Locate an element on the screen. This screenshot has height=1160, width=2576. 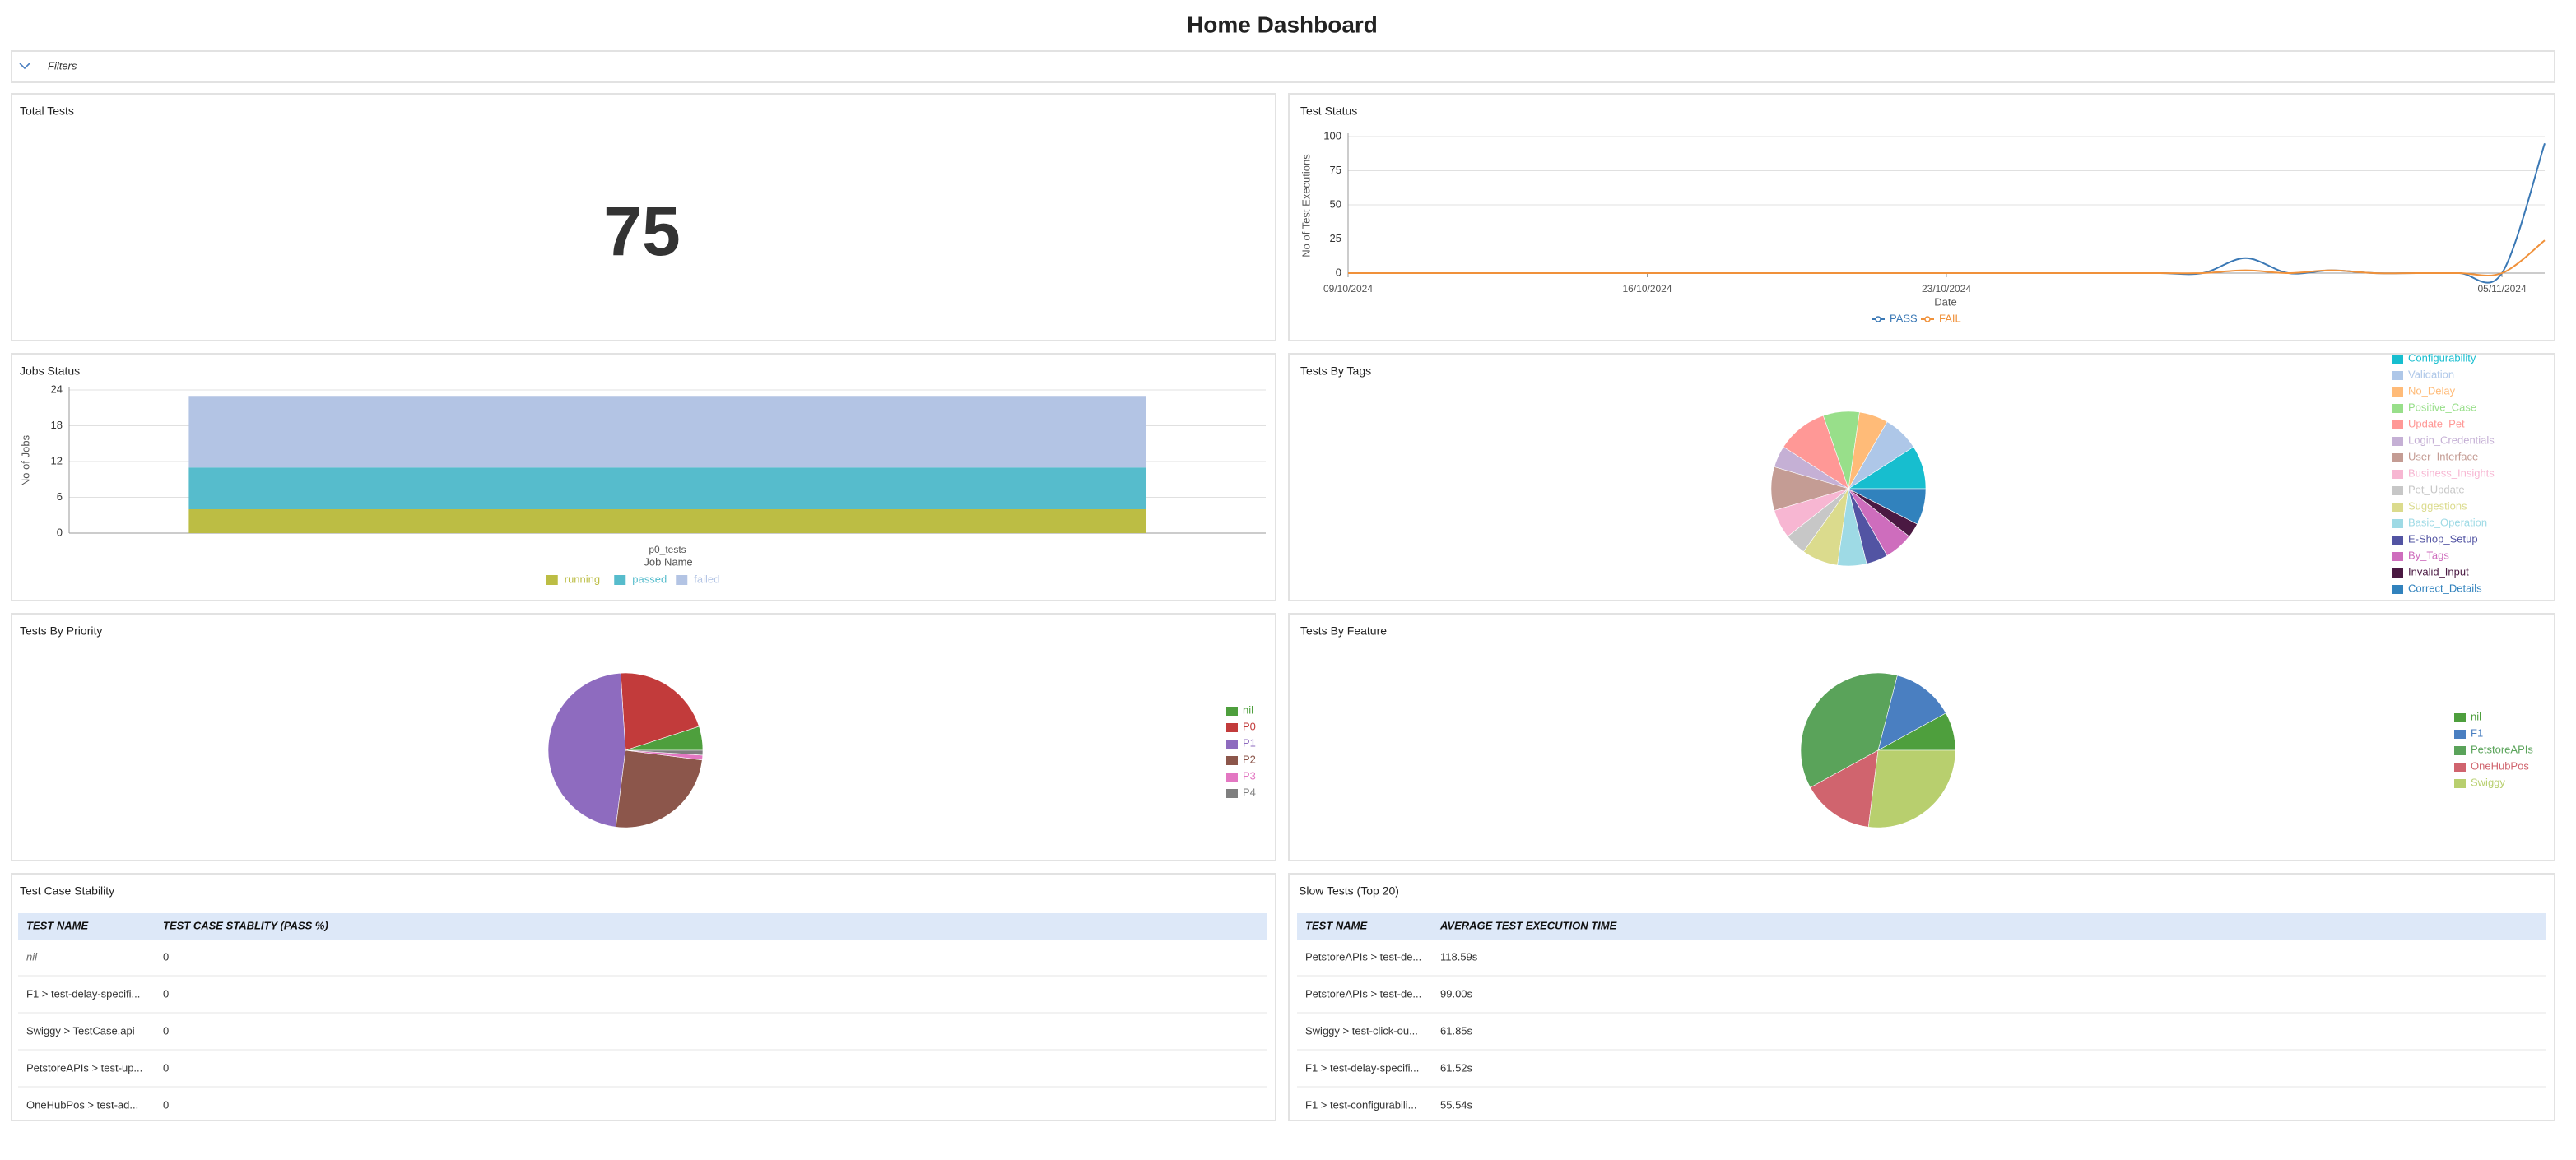
y-tick-label: 50 is located at coordinates (1335, 203).